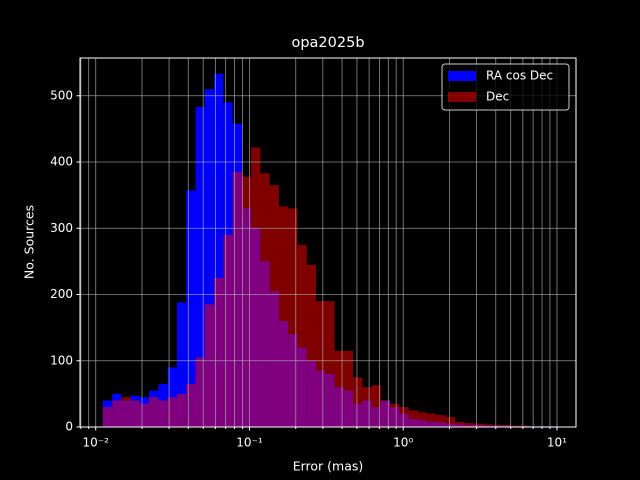 The width and height of the screenshot is (640, 480). Describe the element at coordinates (519, 76) in the screenshot. I see `legend-label: RA cos Dec` at that location.